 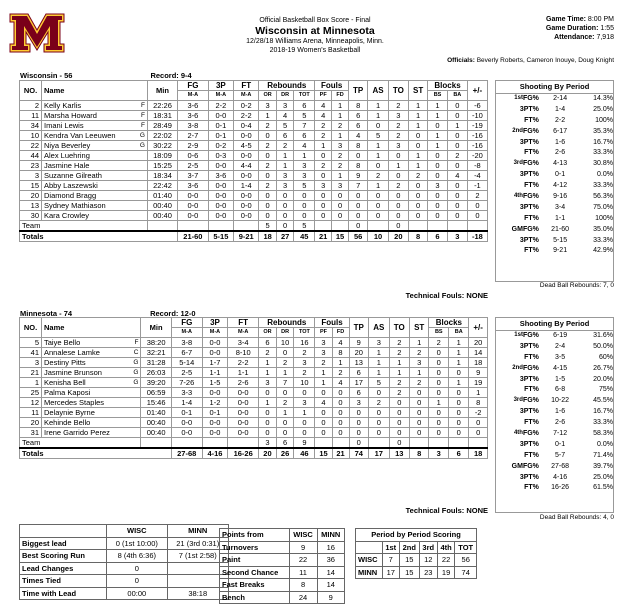 What do you see at coordinates (89, 195) in the screenshot?
I see `player-name: Diamond Bragg` at bounding box center [89, 195].